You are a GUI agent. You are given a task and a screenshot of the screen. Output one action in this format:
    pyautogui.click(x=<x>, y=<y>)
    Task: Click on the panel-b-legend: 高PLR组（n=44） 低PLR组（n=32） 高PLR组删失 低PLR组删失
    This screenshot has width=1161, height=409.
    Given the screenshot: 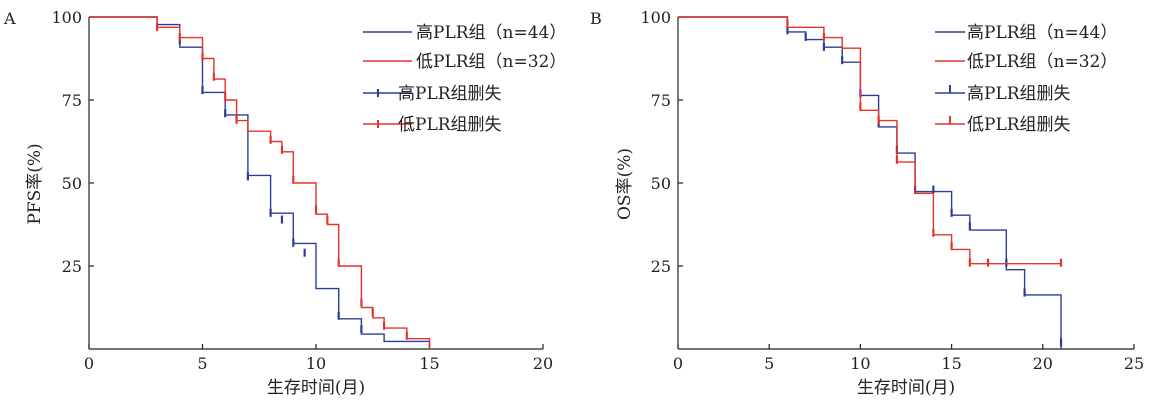 What is the action you would take?
    pyautogui.click(x=1026, y=79)
    